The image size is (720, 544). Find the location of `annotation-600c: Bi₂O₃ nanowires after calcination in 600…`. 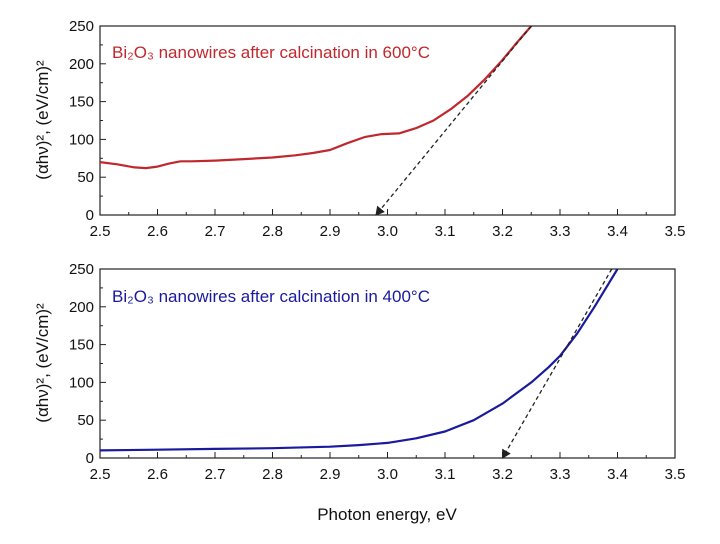

annotation-600c: Bi₂O₃ nanowires after calcination in 600… is located at coordinates (271, 52).